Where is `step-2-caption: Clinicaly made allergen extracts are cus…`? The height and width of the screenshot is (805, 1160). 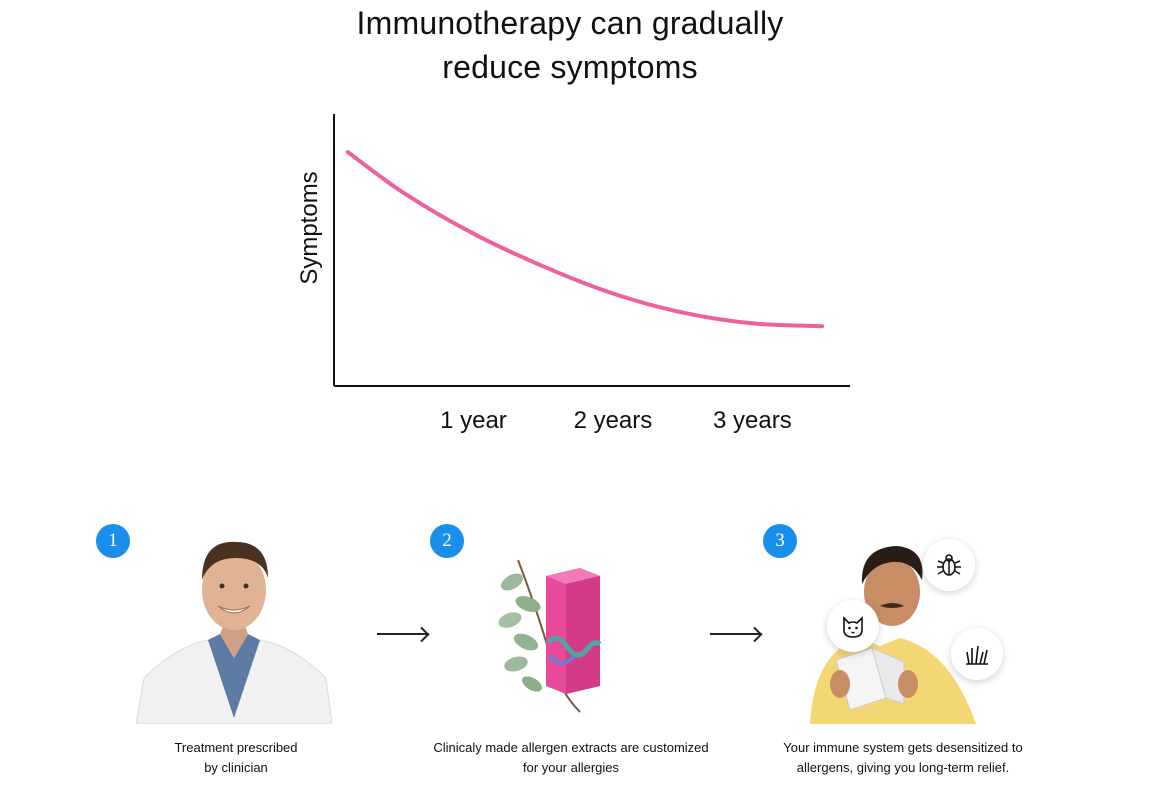 step-2-caption: Clinicaly made allergen extracts are cus… is located at coordinates (571, 758).